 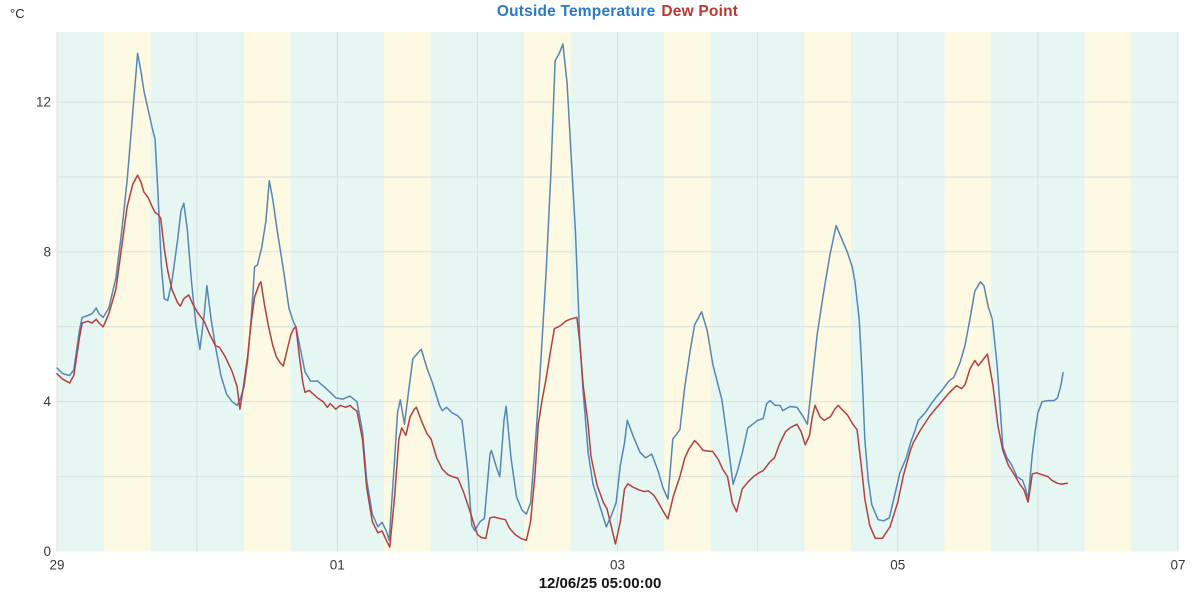 I want to click on x-tick-label: 07, so click(x=1177, y=565).